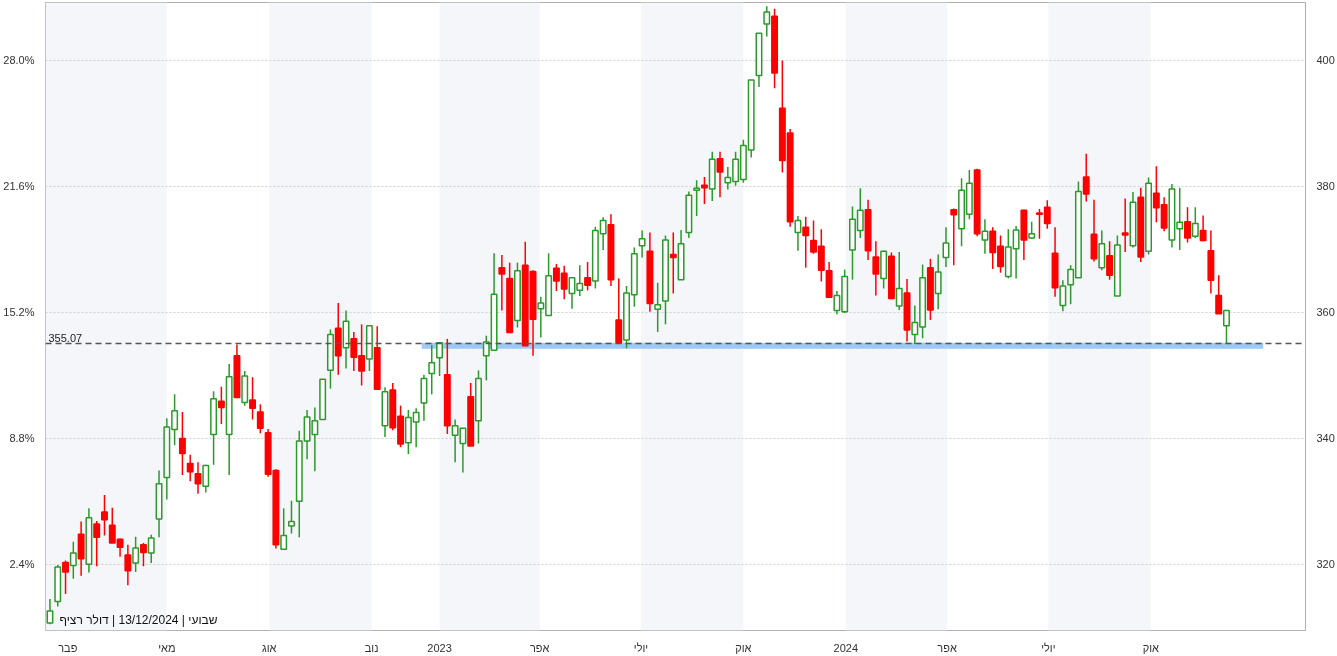 This screenshot has width=1337, height=656. What do you see at coordinates (371, 647) in the screenshot?
I see `x-tick-label: נוב` at bounding box center [371, 647].